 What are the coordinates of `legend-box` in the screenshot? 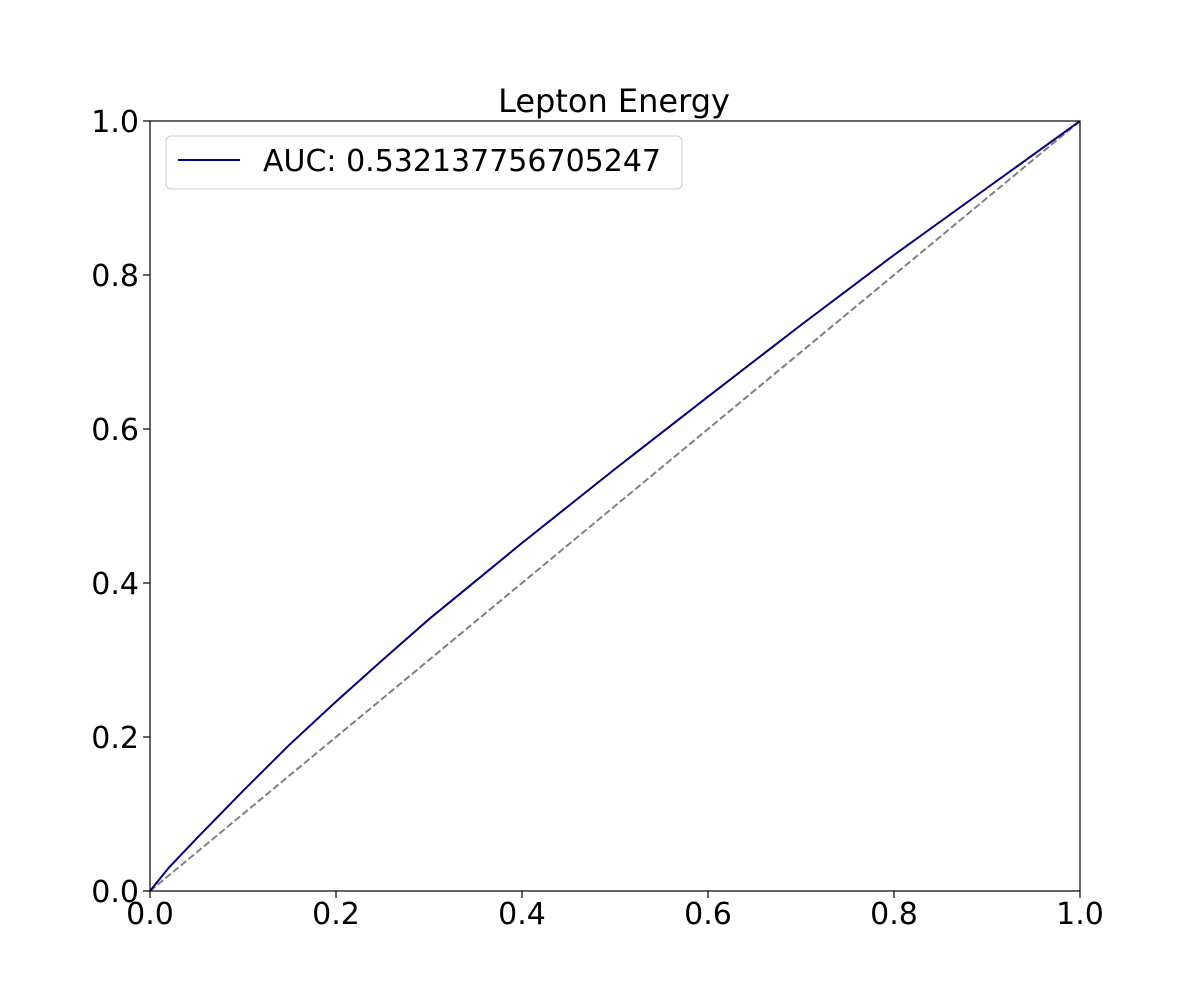 It's located at (424, 162).